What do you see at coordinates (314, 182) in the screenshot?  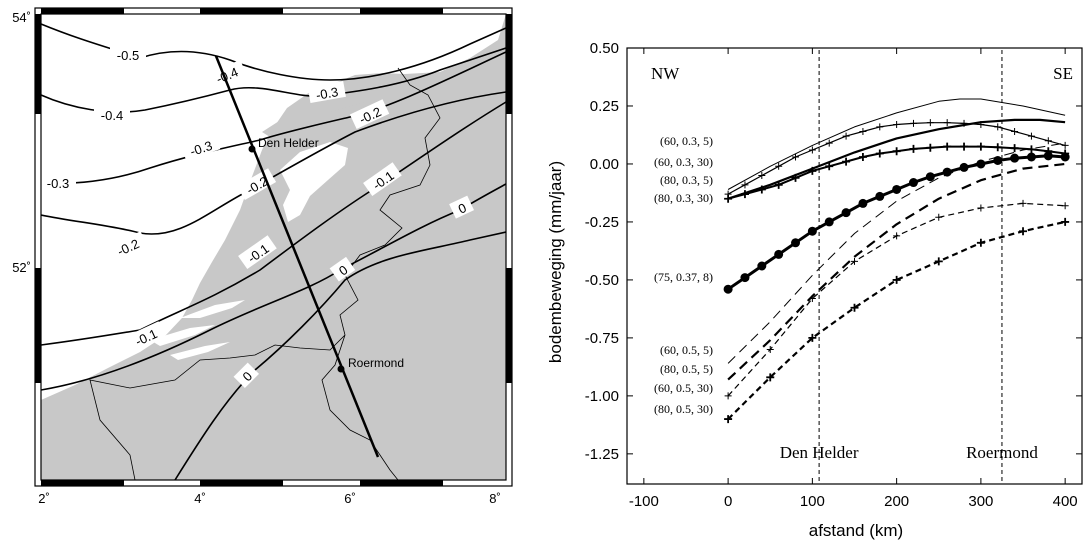 I see `ijsselmeer` at bounding box center [314, 182].